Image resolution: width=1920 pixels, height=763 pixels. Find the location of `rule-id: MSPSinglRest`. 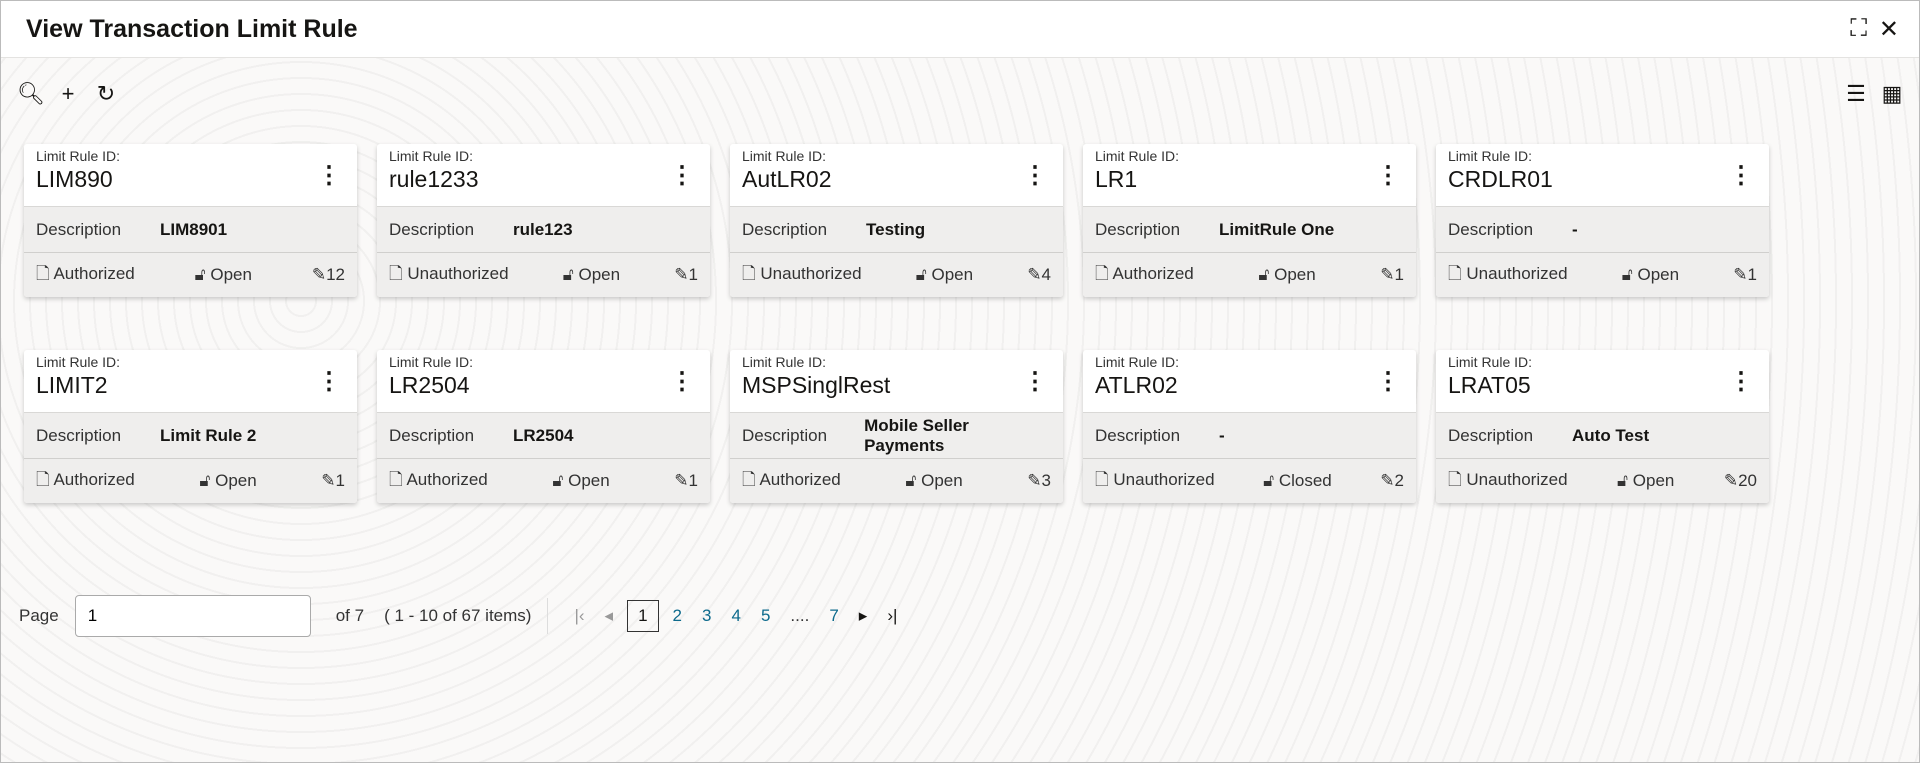

rule-id: MSPSinglRest is located at coordinates (816, 385).